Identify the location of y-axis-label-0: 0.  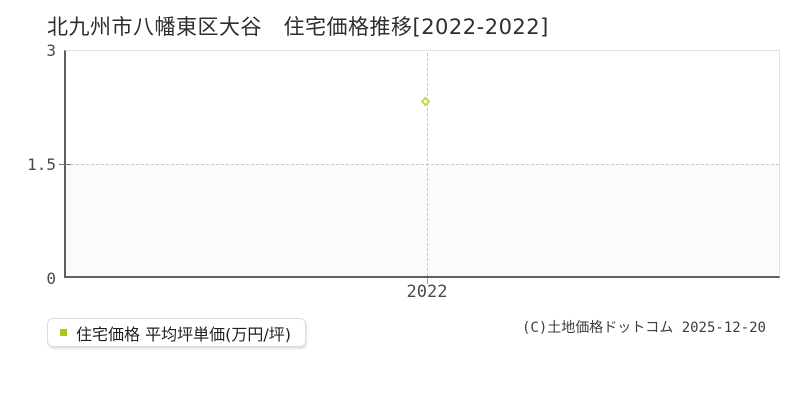
(51, 278).